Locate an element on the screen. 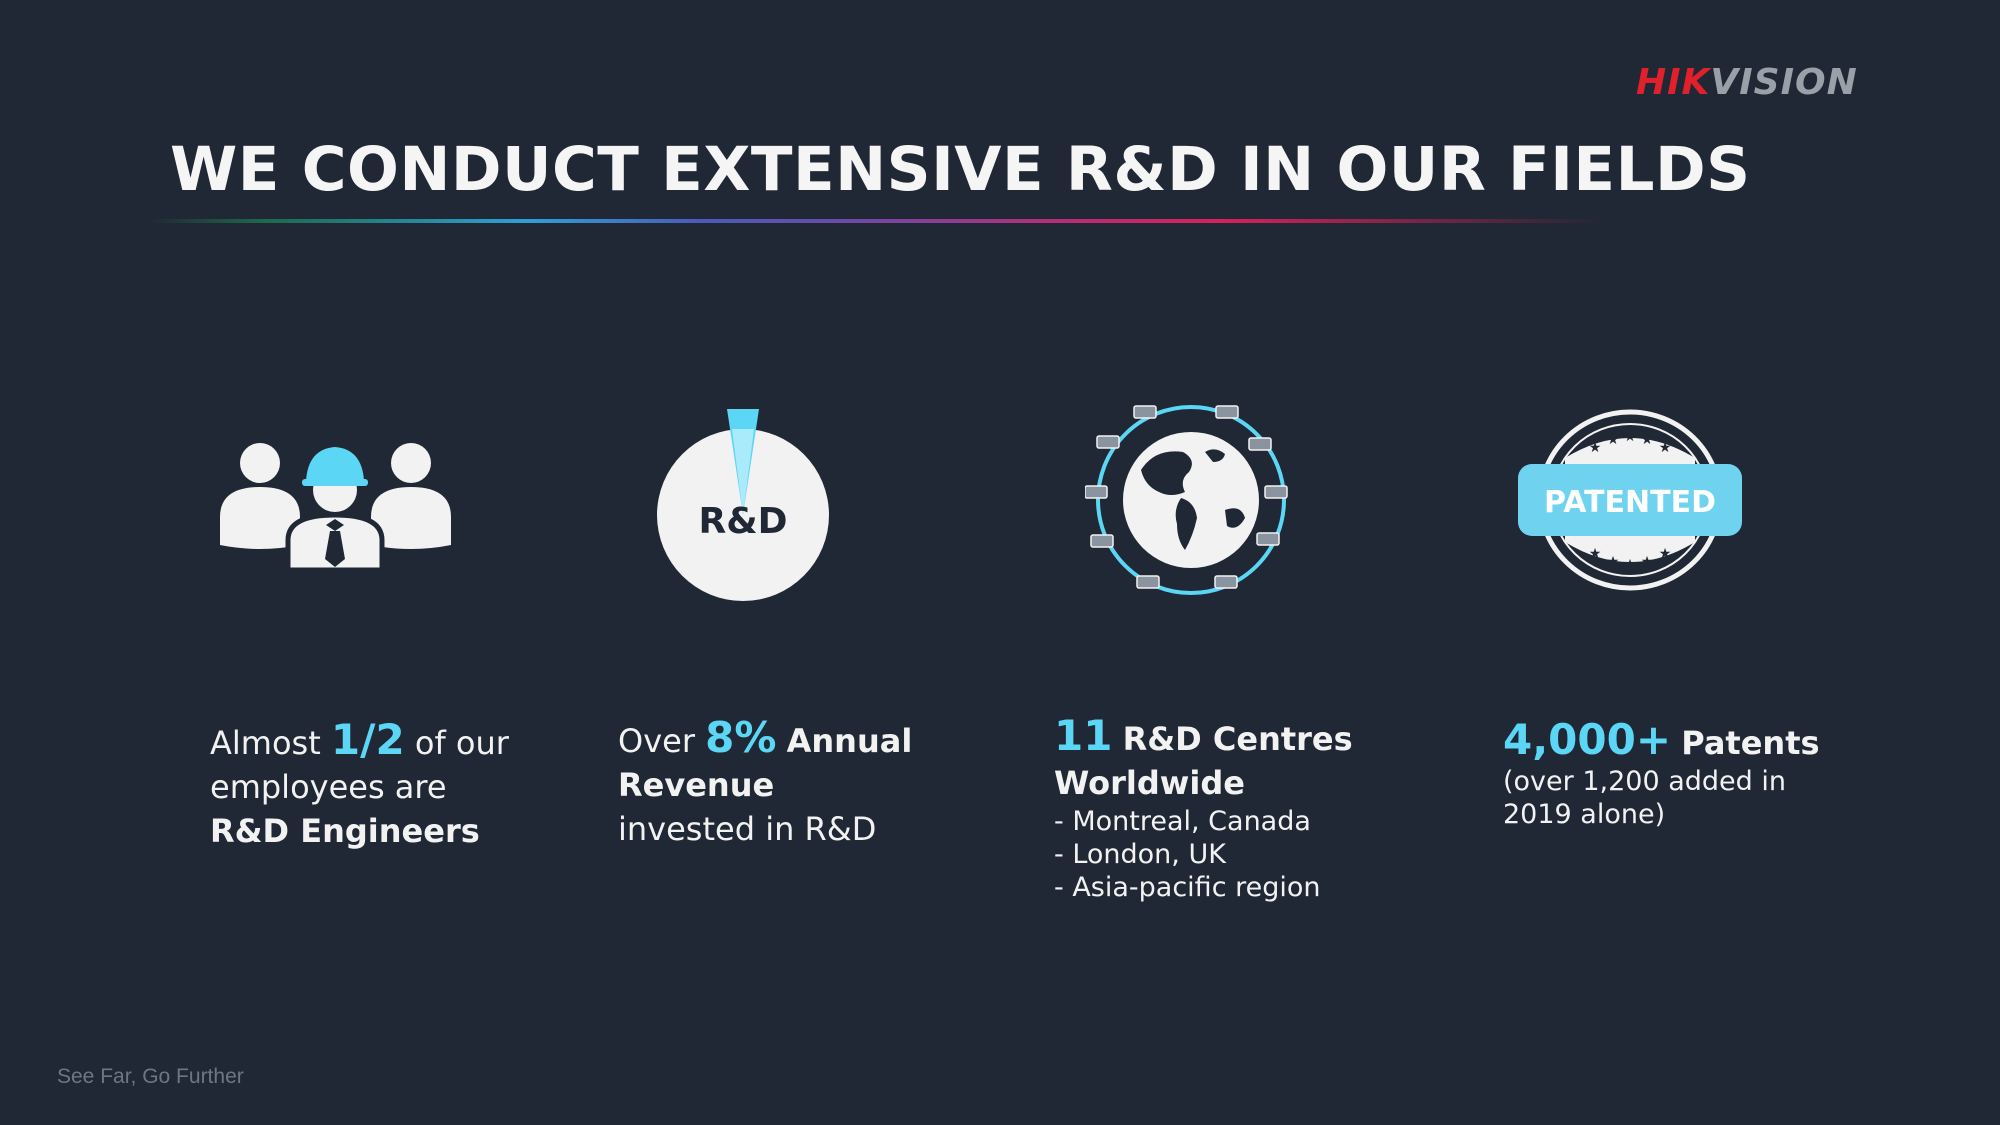 This screenshot has width=2000, height=1125. stat-engineers-value: 1/2 is located at coordinates (367, 739).